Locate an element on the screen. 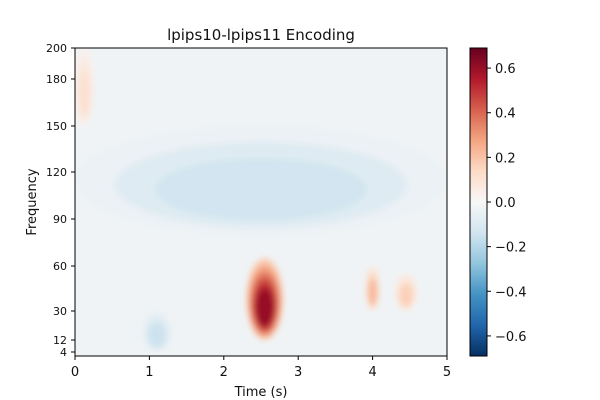  x-axis-label: Time (s) is located at coordinates (261, 392).